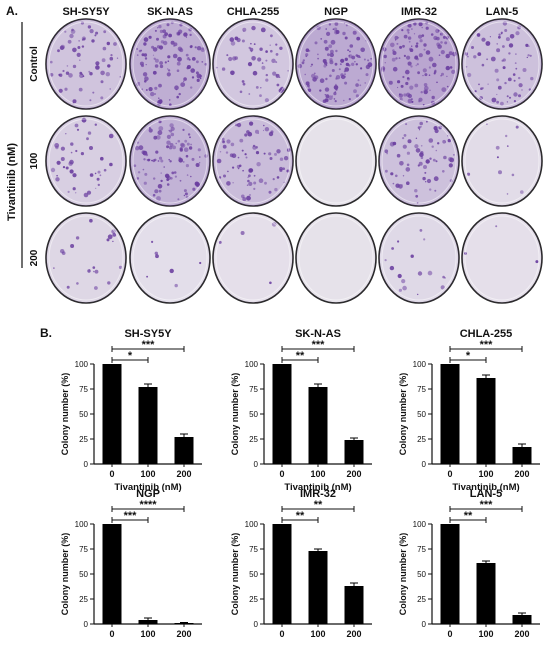 The height and width of the screenshot is (647, 550). Describe the element at coordinates (318, 334) in the screenshot. I see `chart-title: SK-N-AS` at that location.